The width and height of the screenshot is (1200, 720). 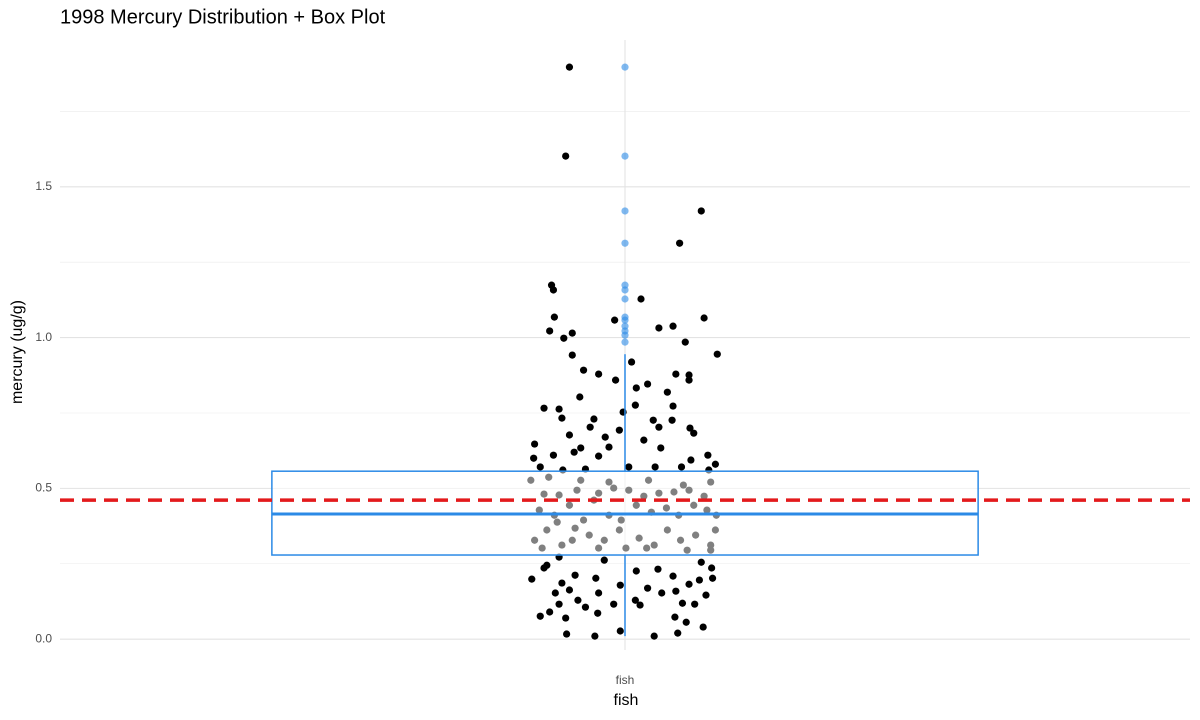 What do you see at coordinates (43, 488) in the screenshot?
I see `y-tick-label: 0.5` at bounding box center [43, 488].